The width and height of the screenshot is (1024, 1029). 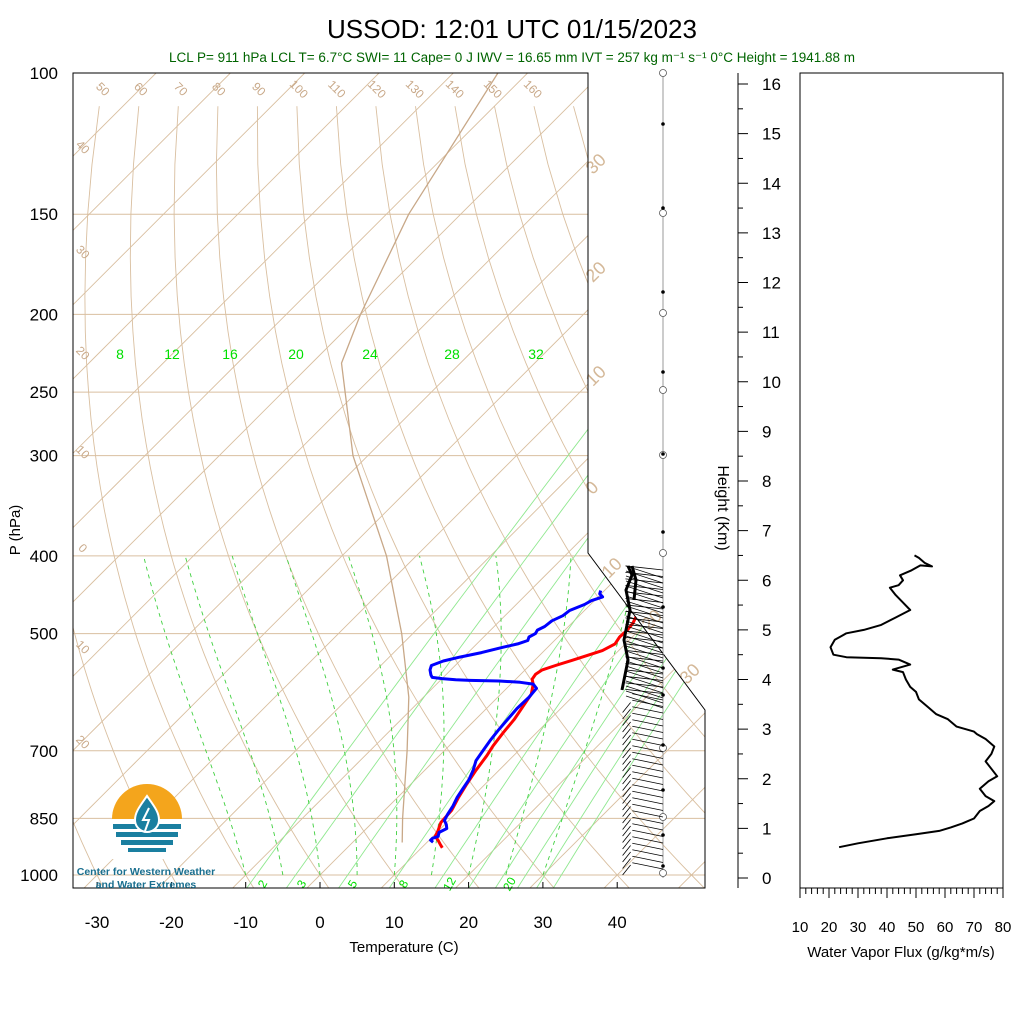 What do you see at coordinates (83, 147) in the screenshot?
I see `isotherm-left-label: 40` at bounding box center [83, 147].